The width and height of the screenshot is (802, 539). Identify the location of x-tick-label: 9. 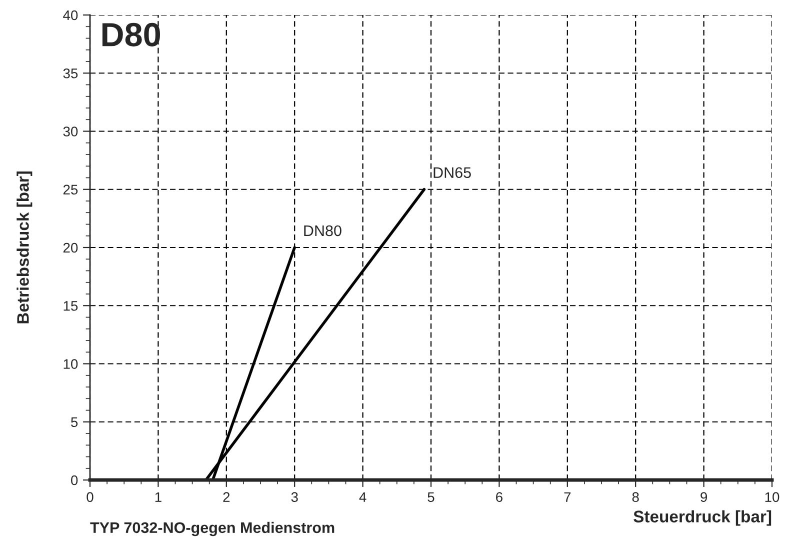
(704, 497).